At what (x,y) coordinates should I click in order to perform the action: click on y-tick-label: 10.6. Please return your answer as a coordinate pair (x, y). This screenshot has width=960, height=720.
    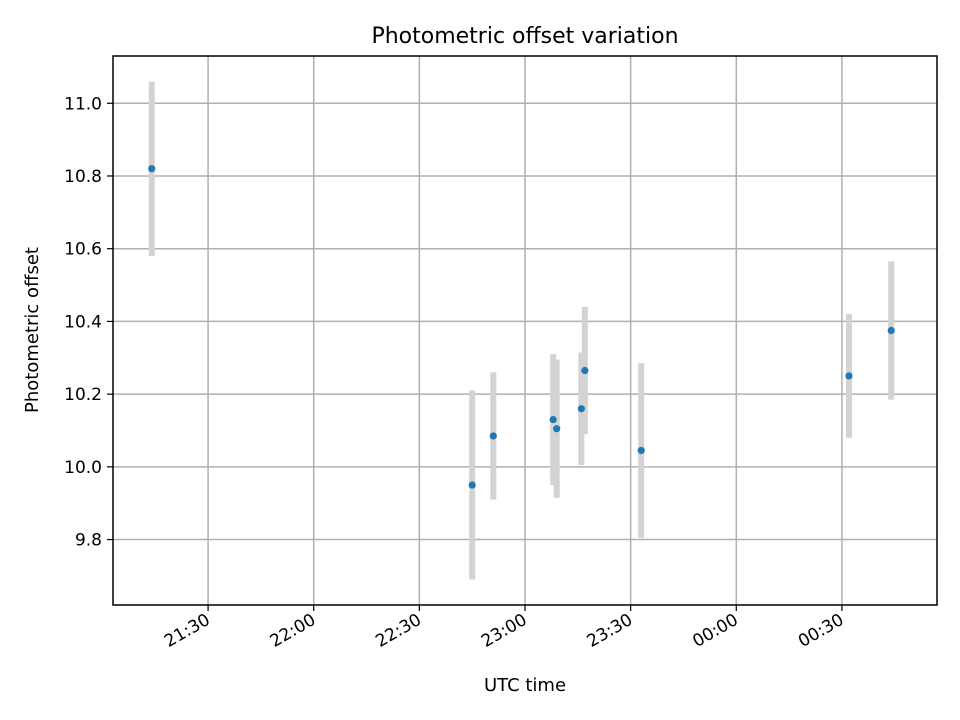
    Looking at the image, I should click on (83, 250).